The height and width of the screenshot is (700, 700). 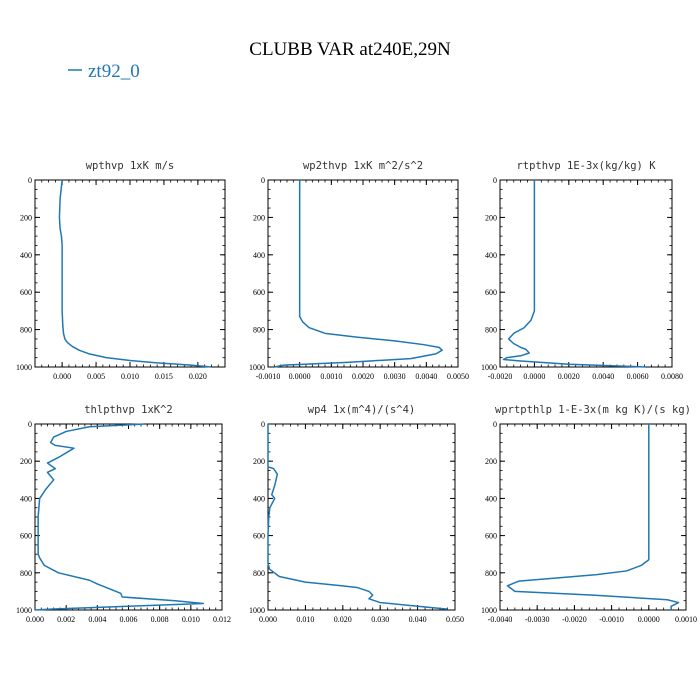 I want to click on x-tick-label: 0.002, so click(x=66, y=619).